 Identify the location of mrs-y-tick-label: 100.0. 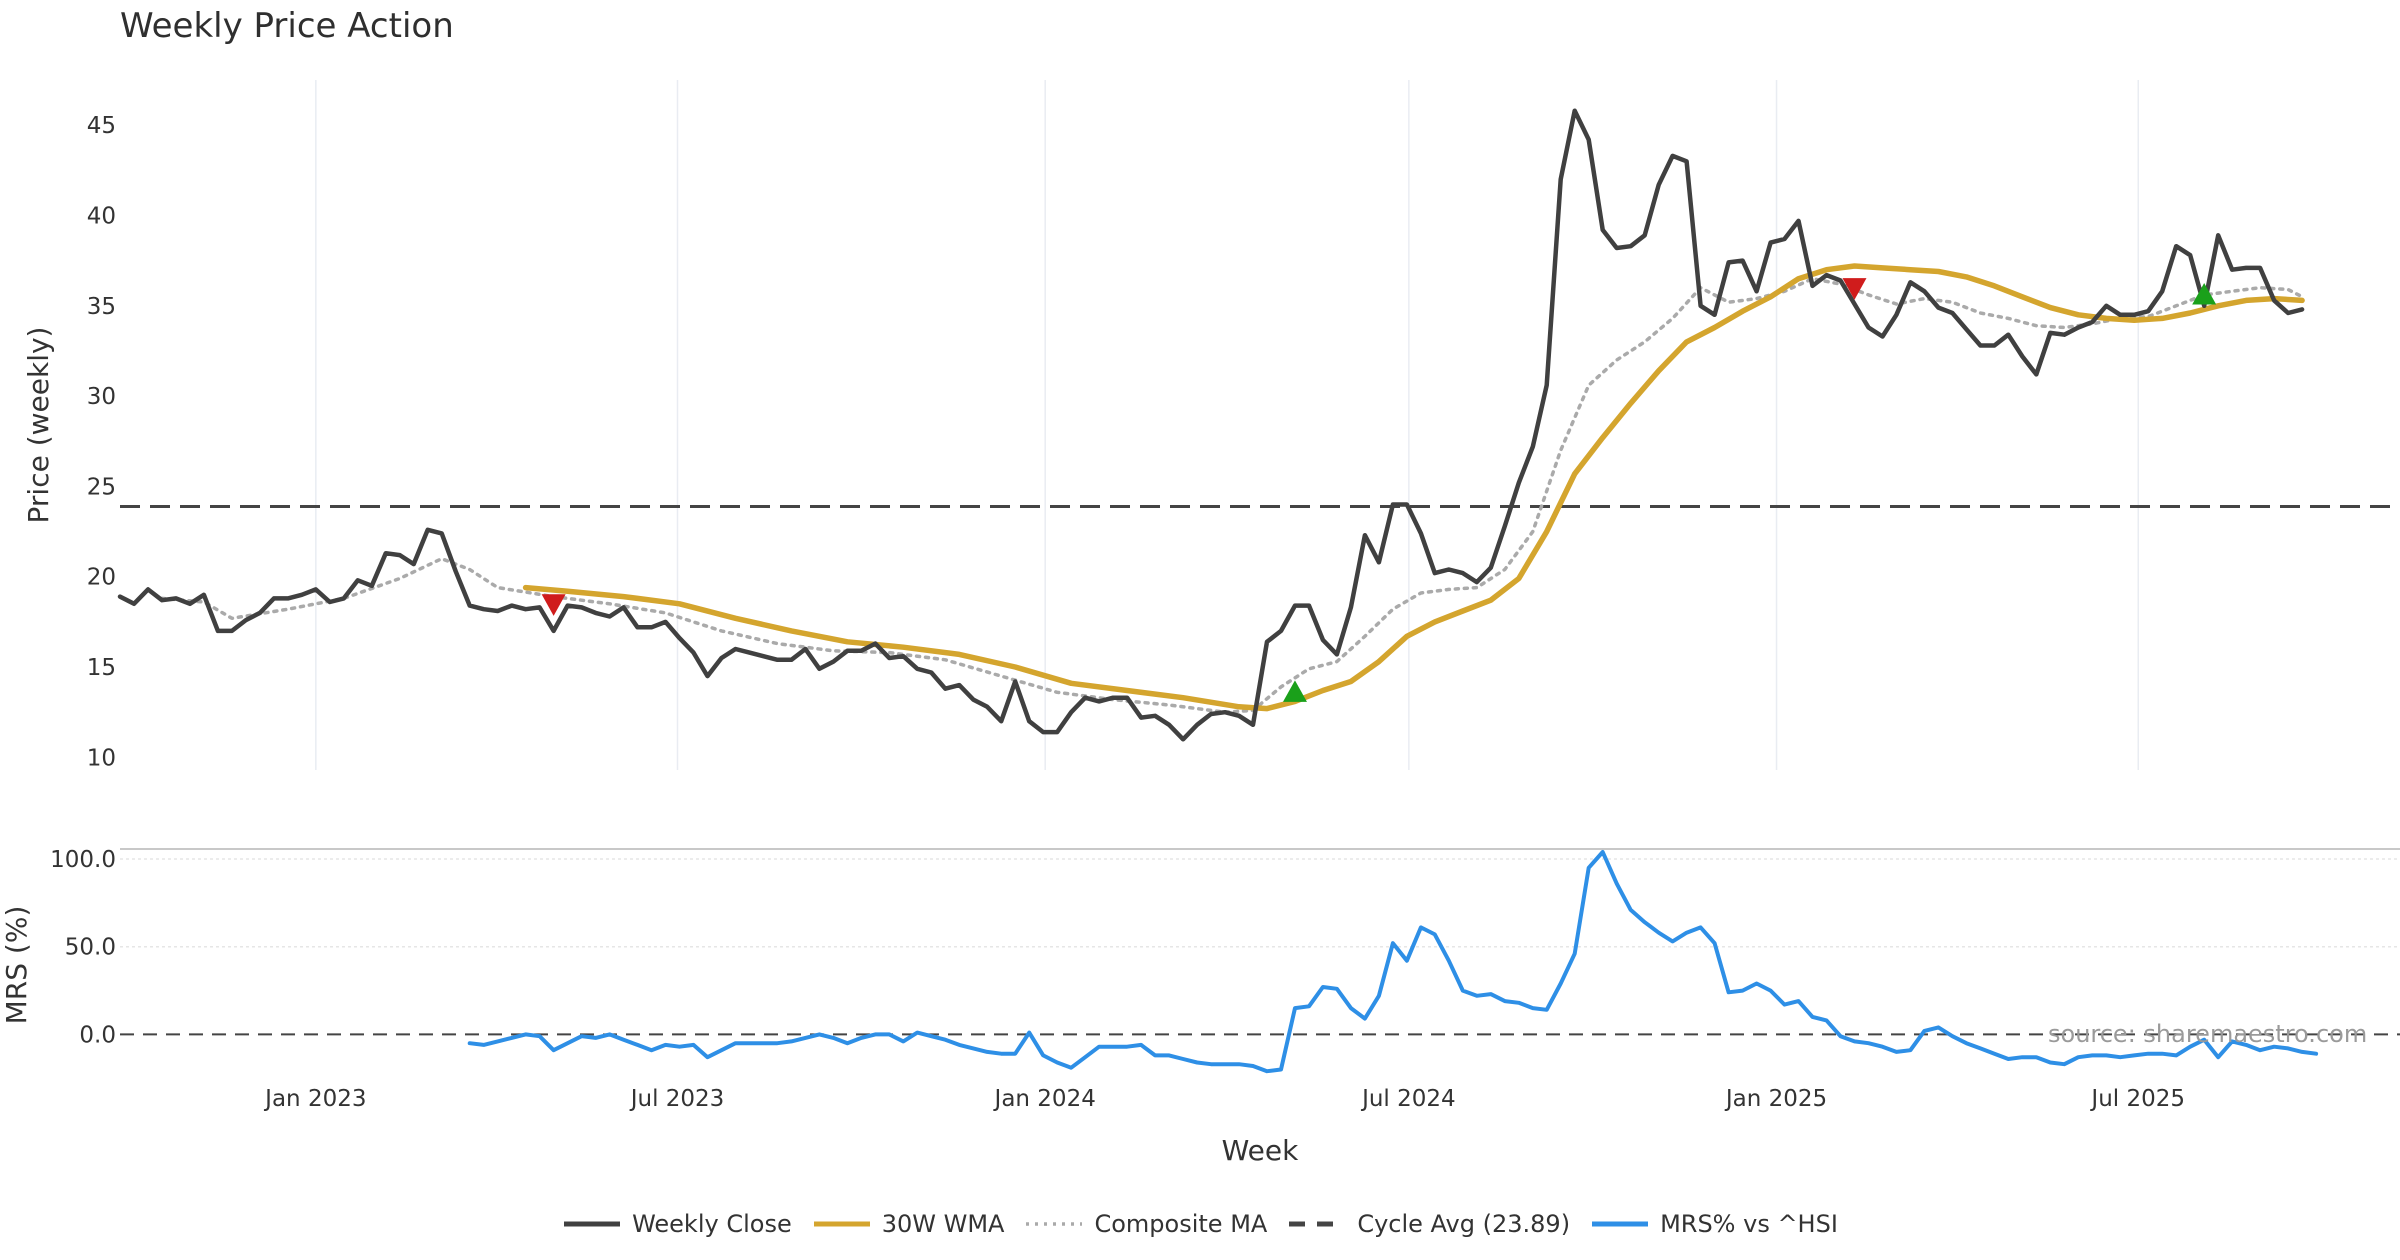
(83, 860).